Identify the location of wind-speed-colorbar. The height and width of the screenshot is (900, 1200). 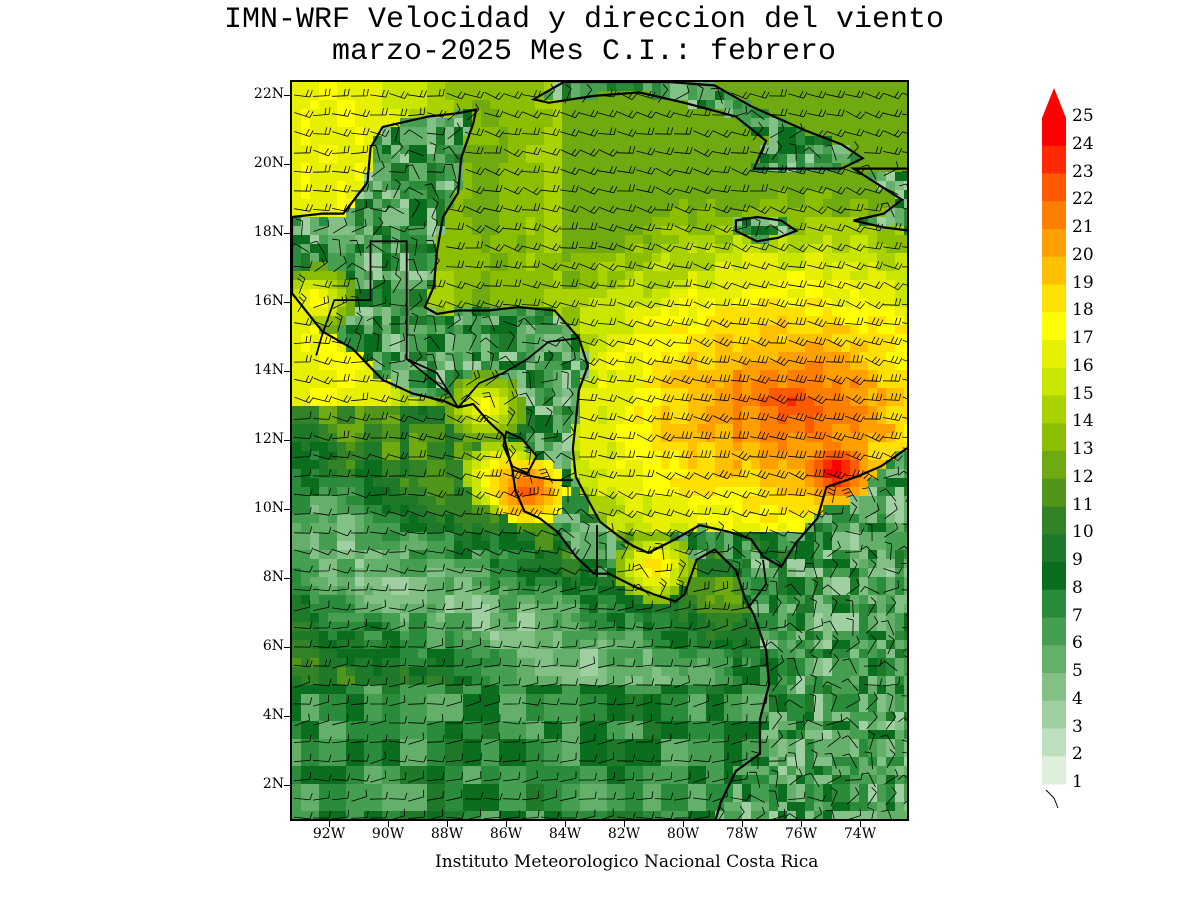
(1054, 448).